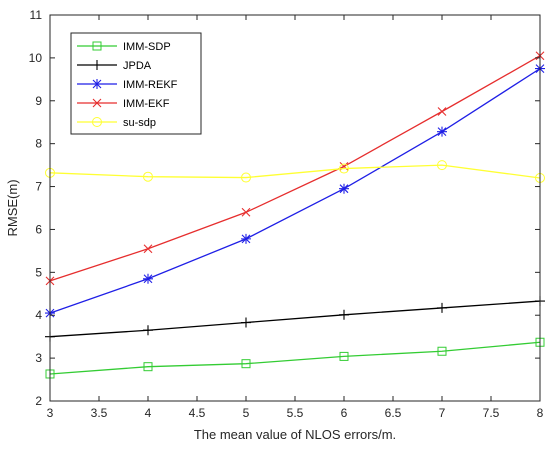 This screenshot has width=550, height=450. Describe the element at coordinates (38, 358) in the screenshot. I see `y-tick-label: 3` at that location.